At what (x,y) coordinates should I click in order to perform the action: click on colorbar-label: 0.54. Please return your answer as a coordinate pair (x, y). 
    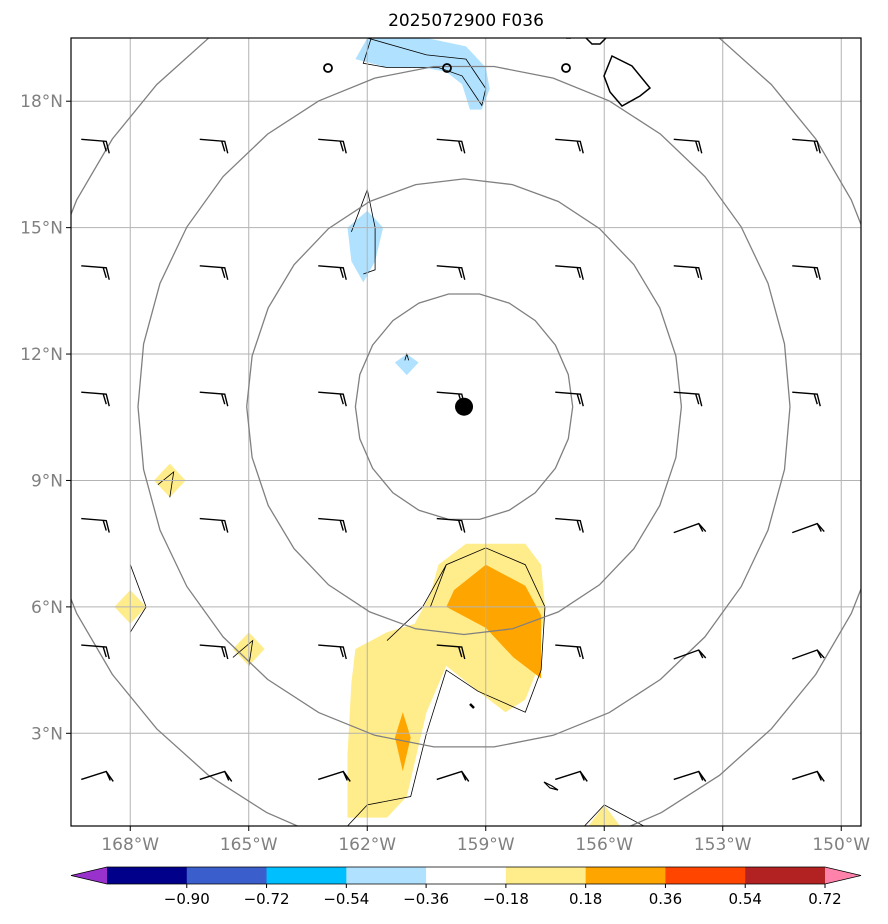
    Looking at the image, I should click on (745, 899).